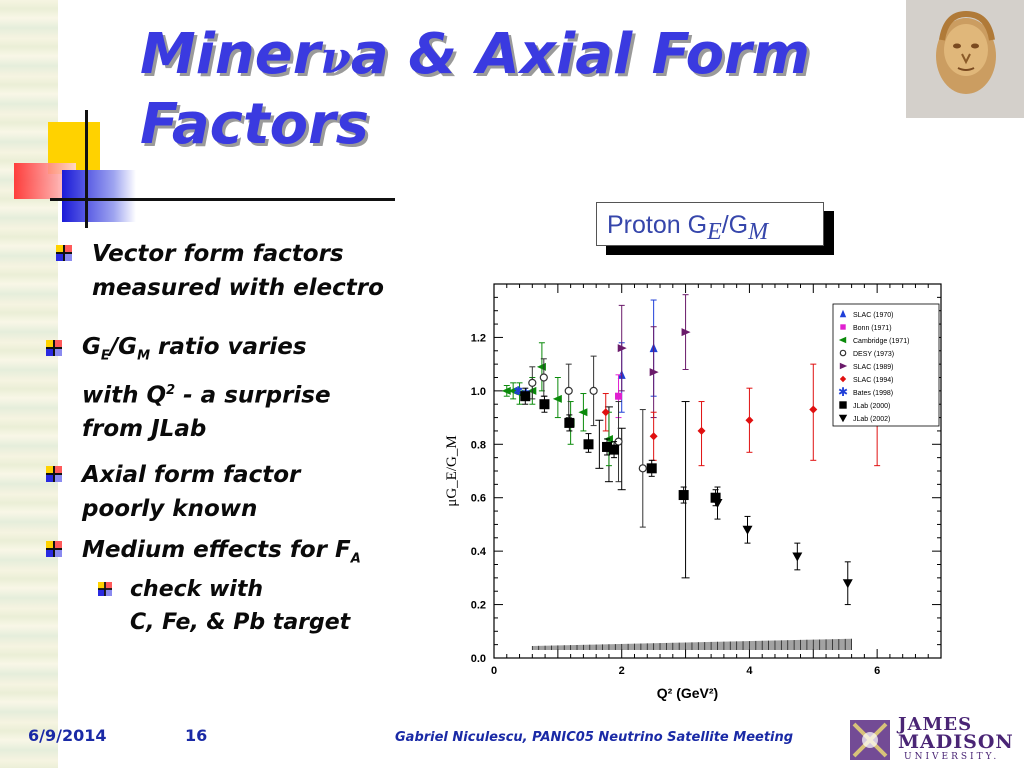 Image resolution: width=1024 pixels, height=770 pixels. I want to click on bullet-line: measured with electro, so click(238, 288).